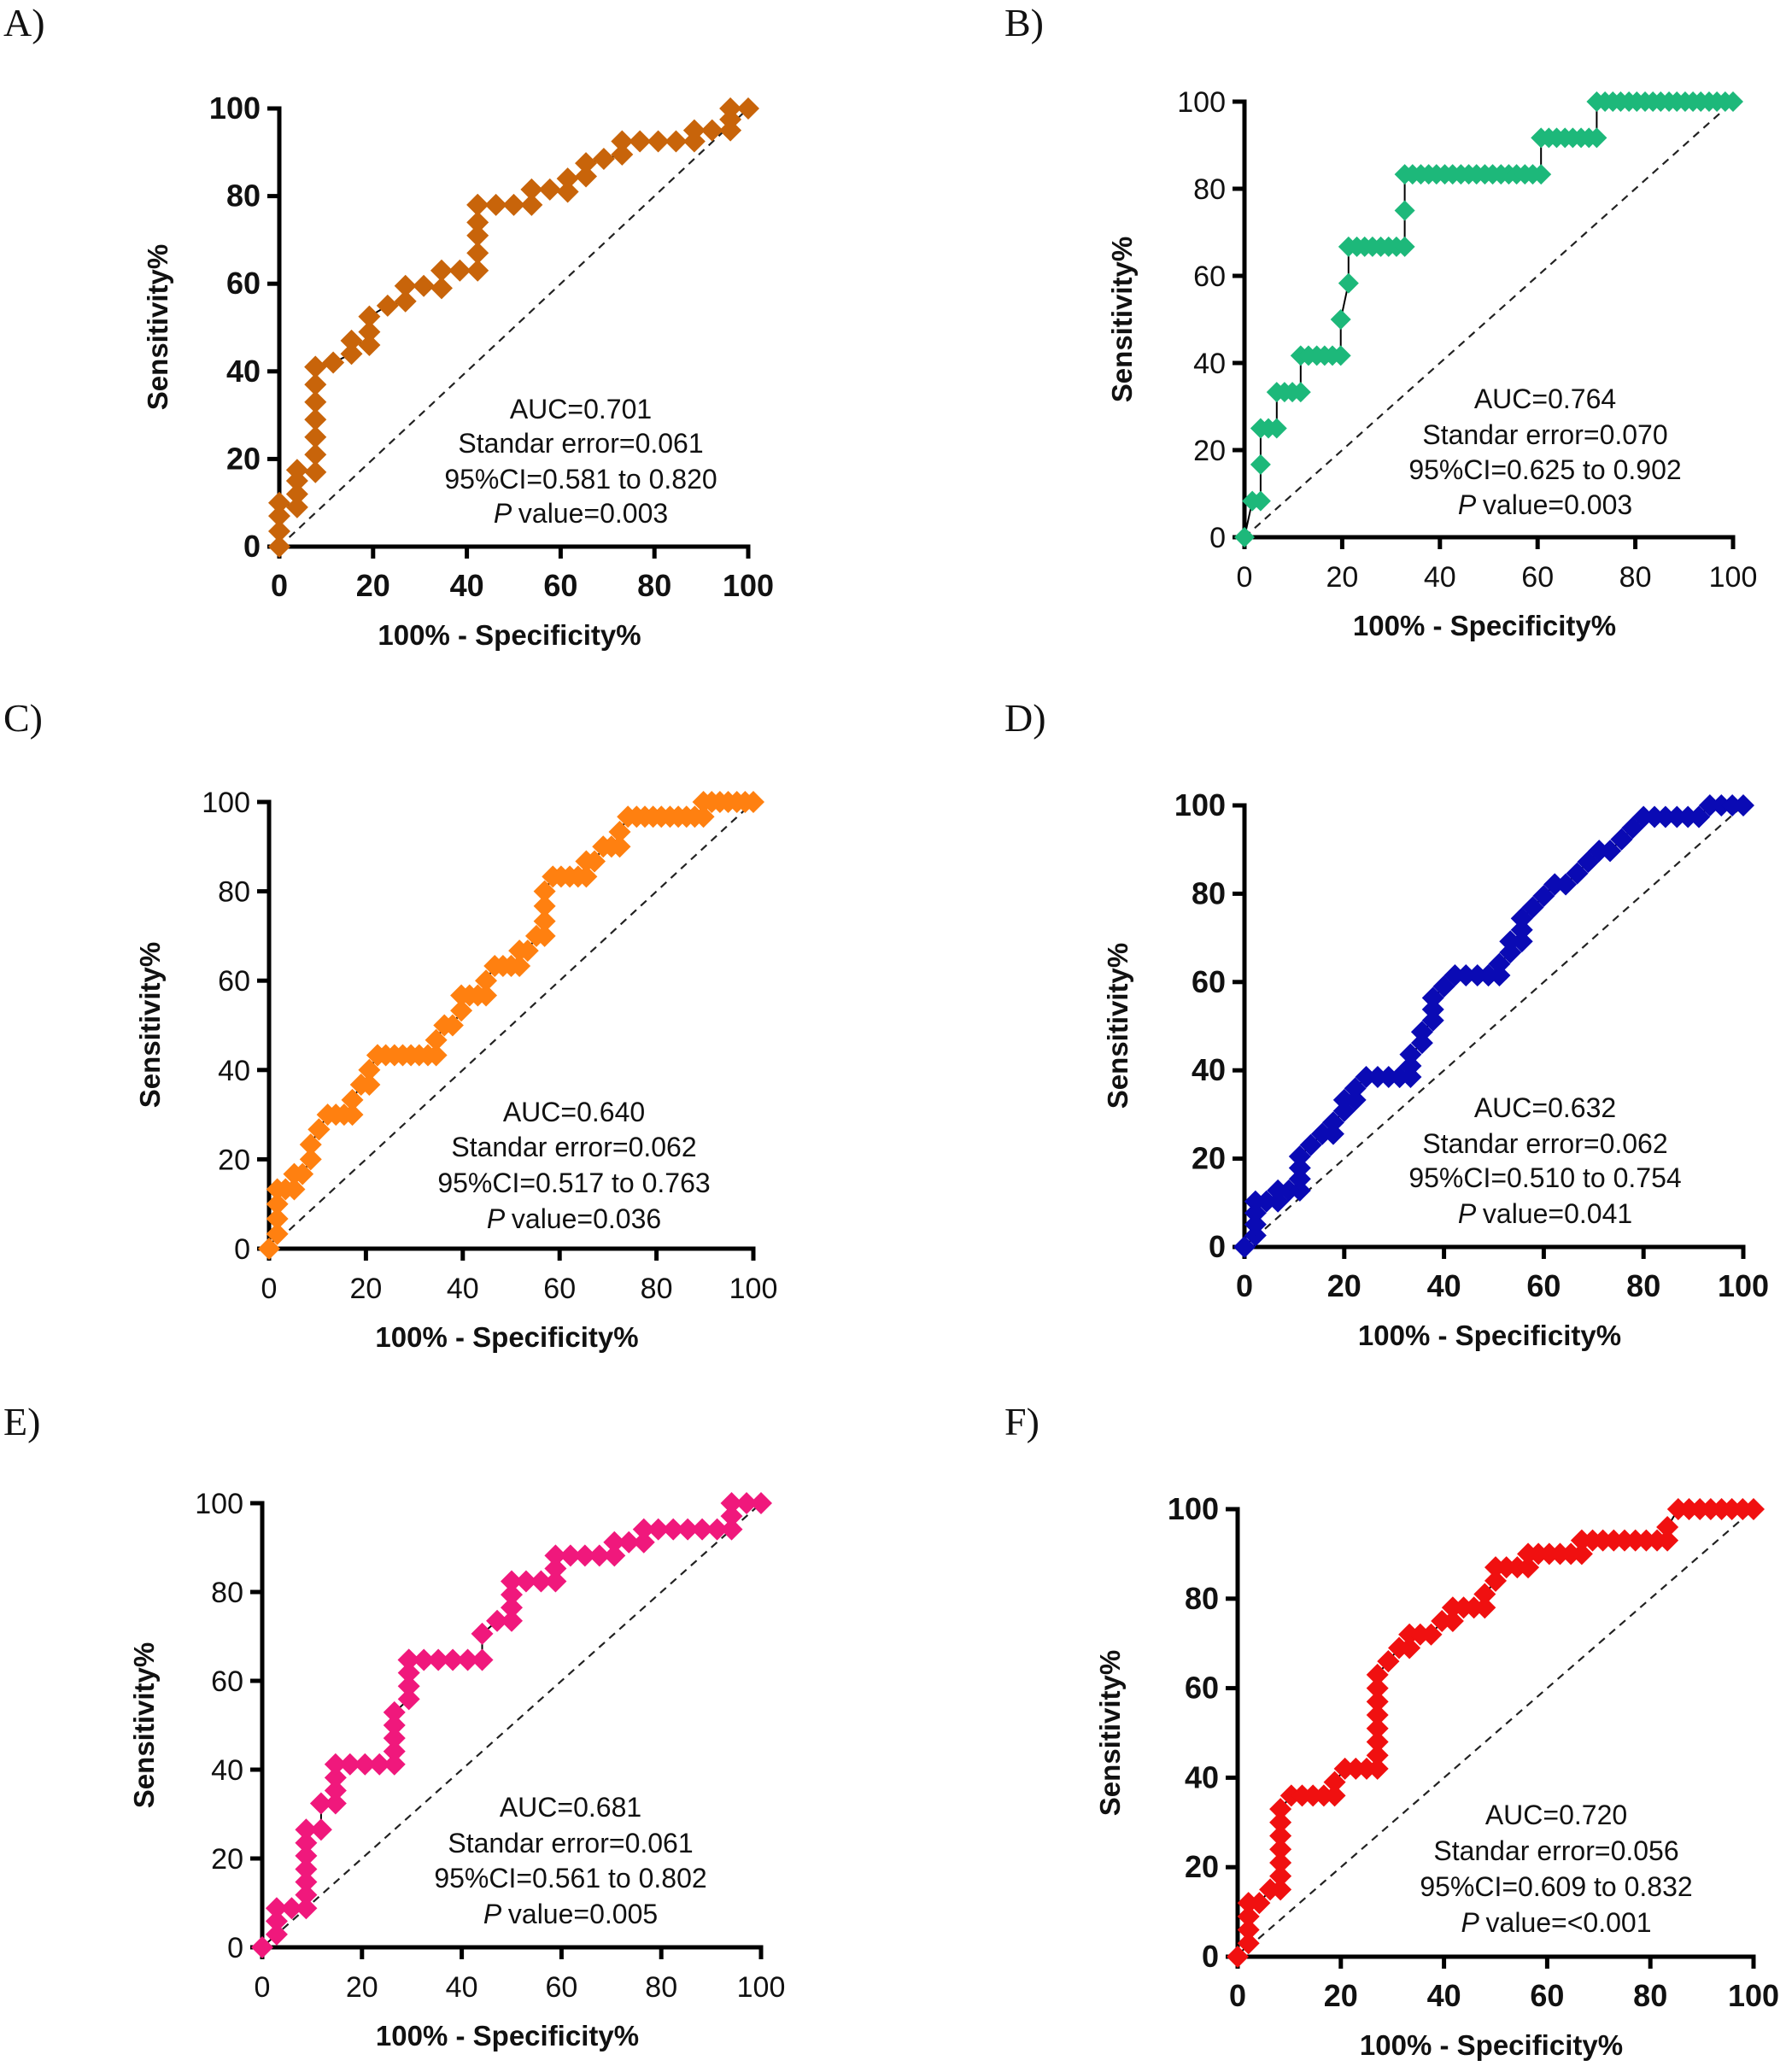  Describe the element at coordinates (1484, 625) in the screenshot. I see `panel-b-x-axis-title: 100% - Specificity%` at that location.